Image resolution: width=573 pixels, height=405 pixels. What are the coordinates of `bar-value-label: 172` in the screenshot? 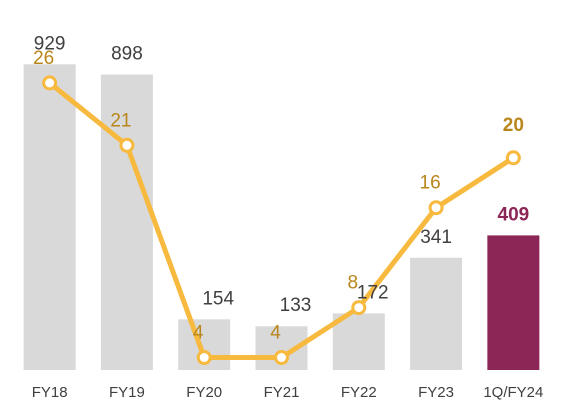 It's located at (373, 292).